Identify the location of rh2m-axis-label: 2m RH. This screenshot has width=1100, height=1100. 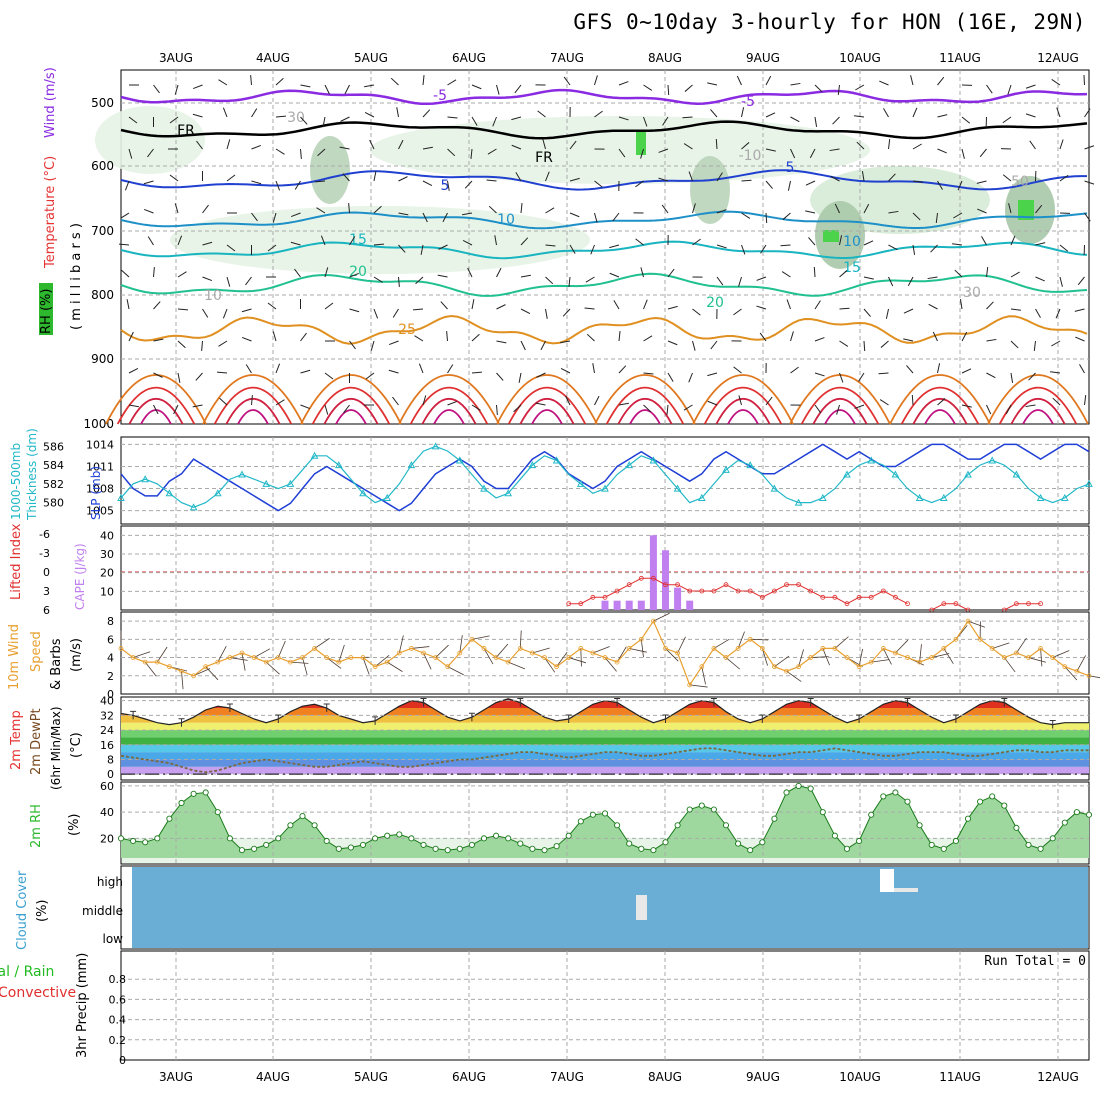
(36, 826).